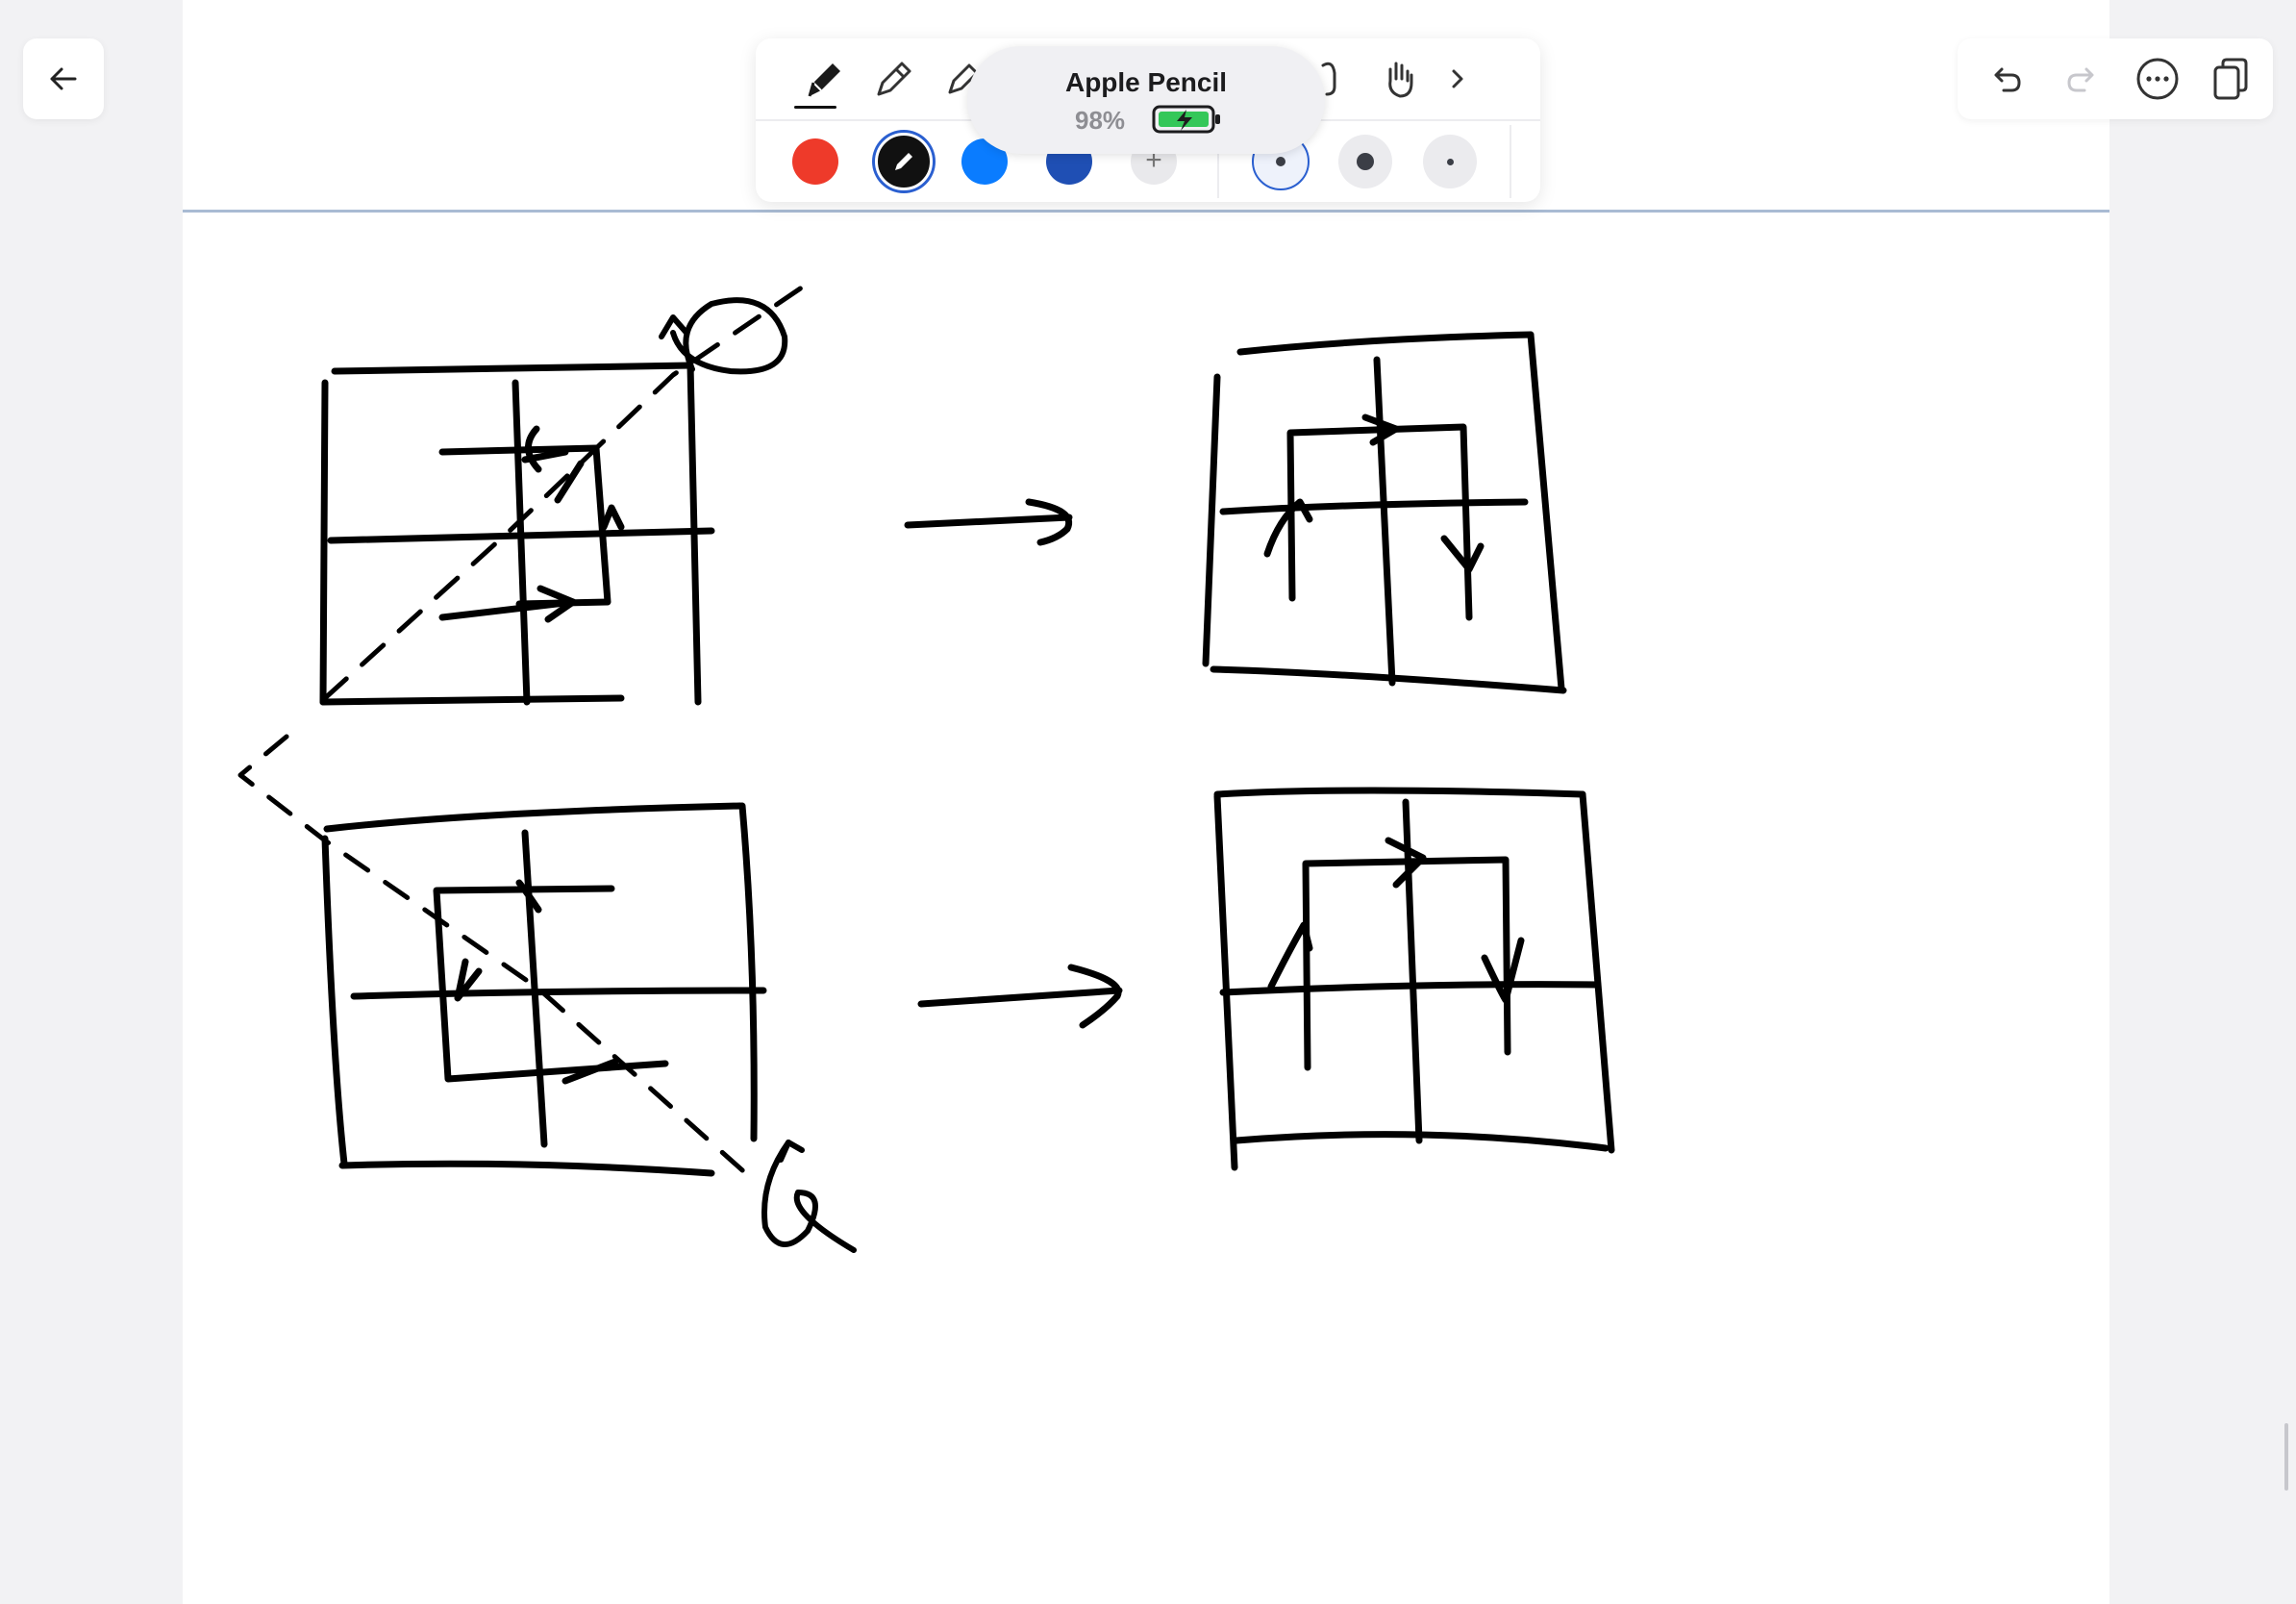  What do you see at coordinates (2286, 1457) in the screenshot?
I see `scroll-indicator` at bounding box center [2286, 1457].